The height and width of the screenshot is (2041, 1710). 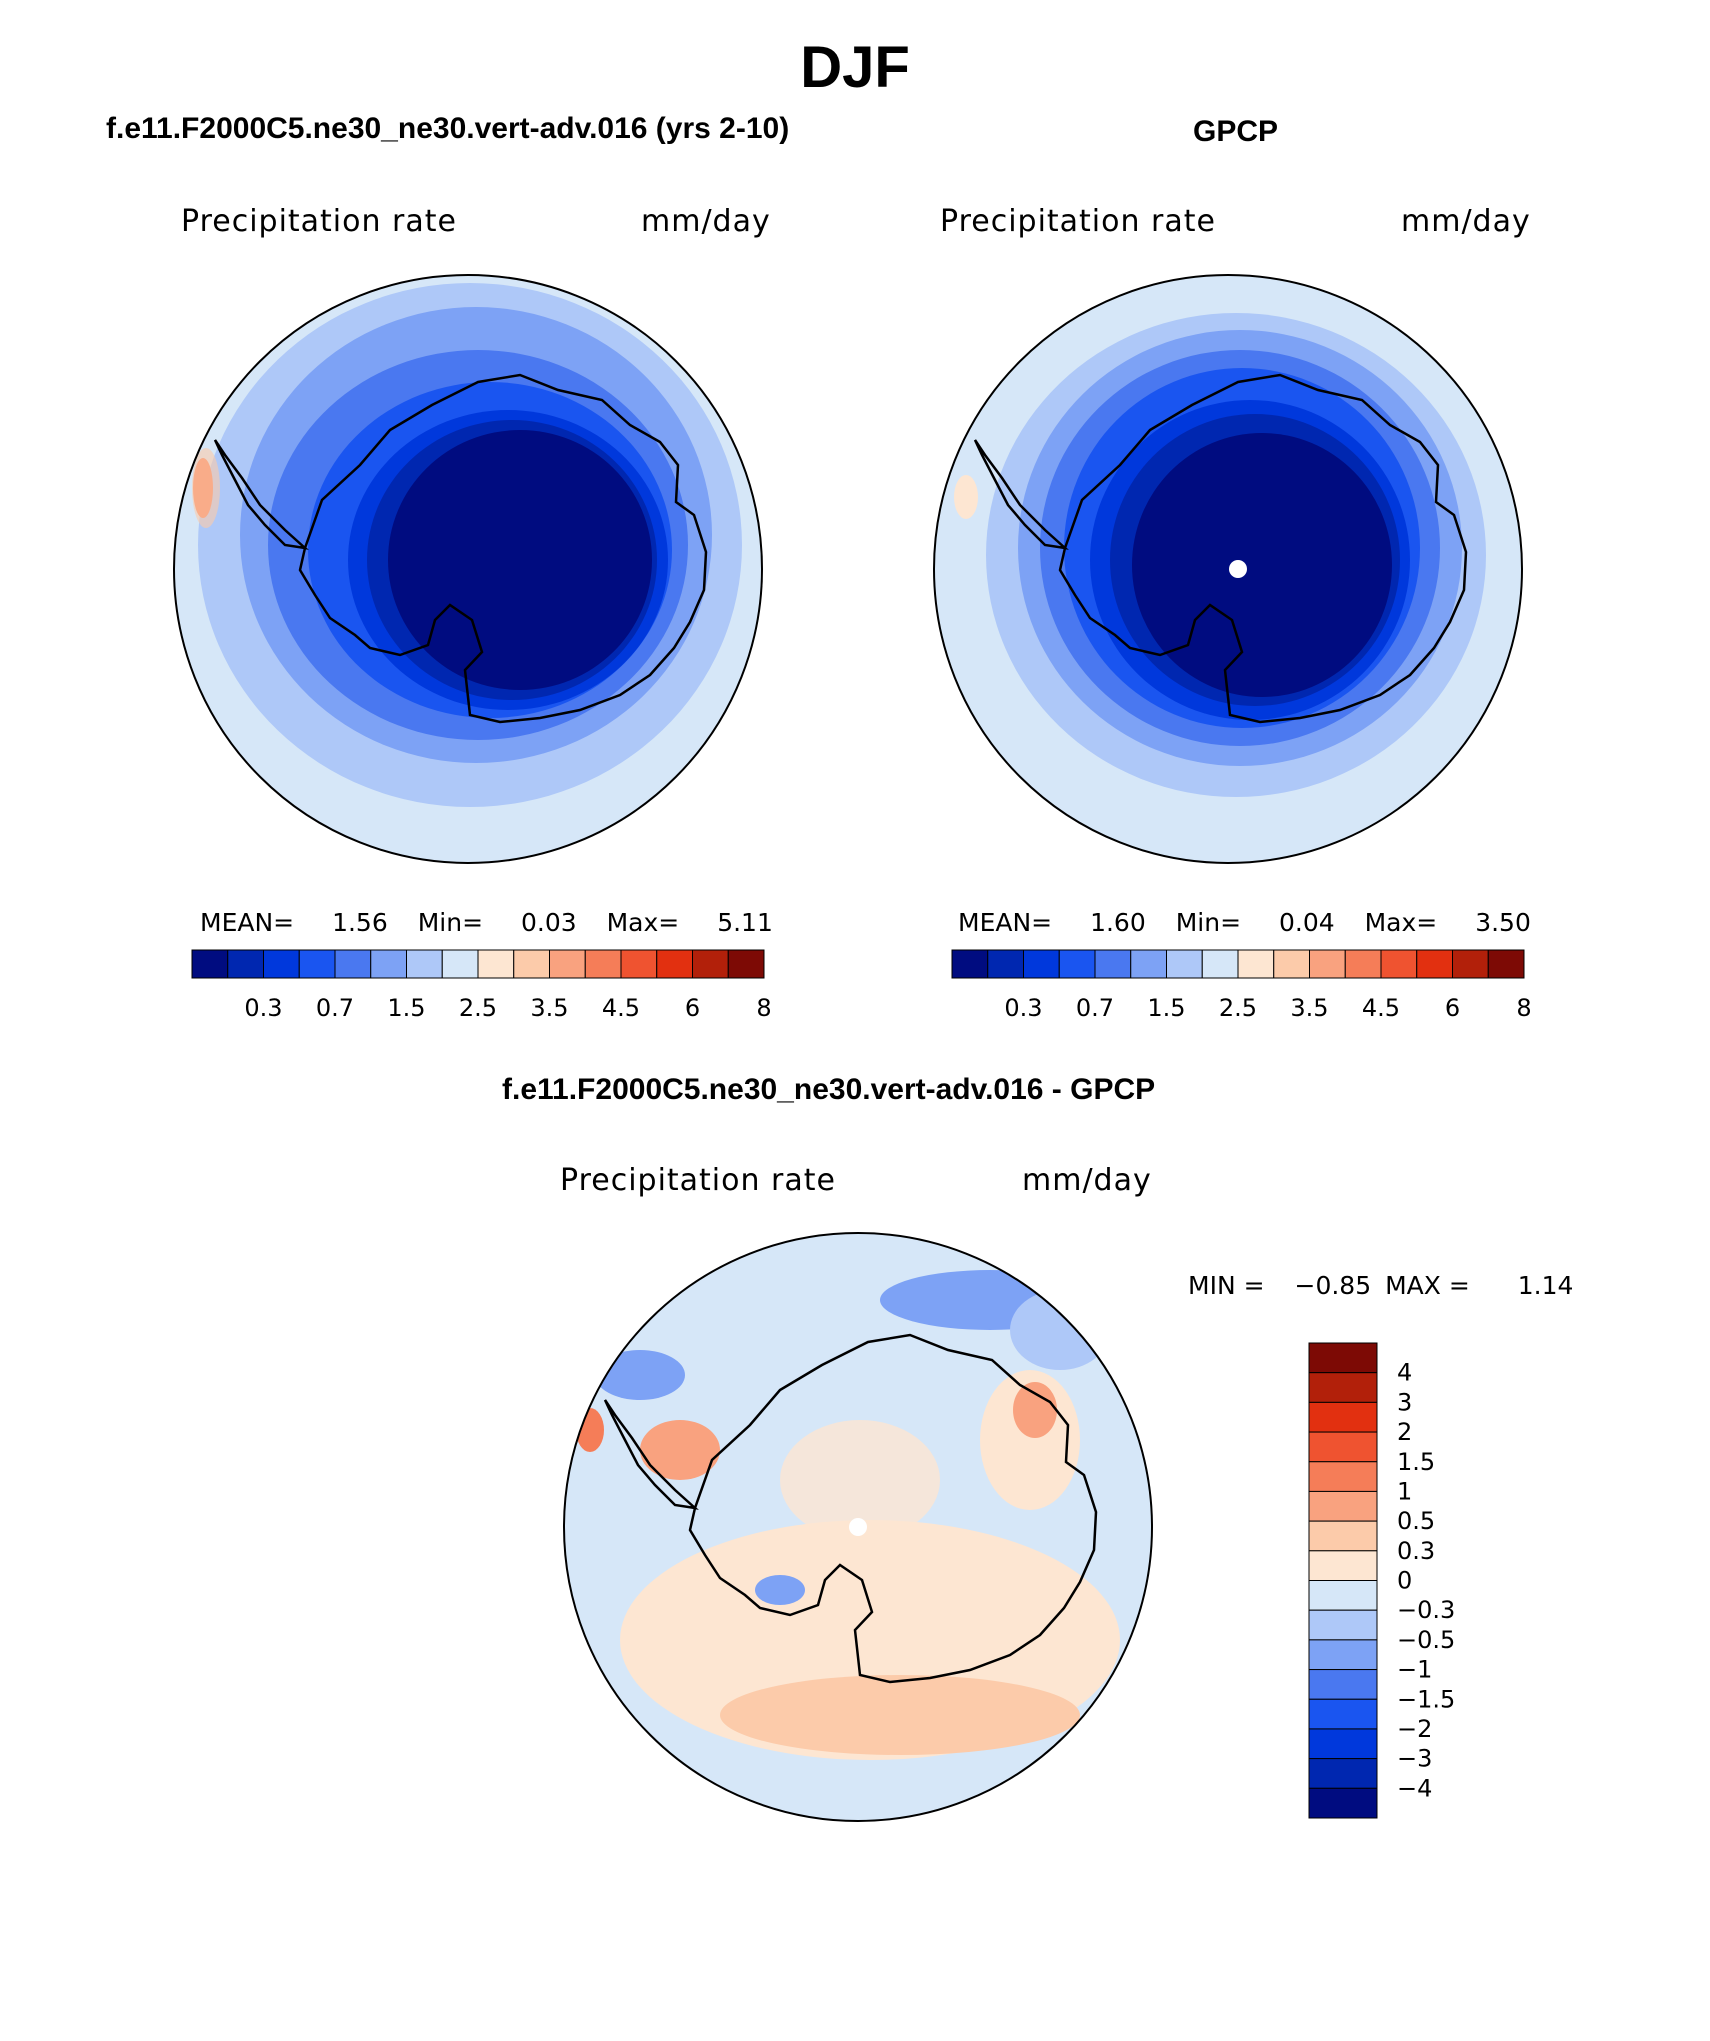 What do you see at coordinates (1503, 922) in the screenshot?
I see `obs-max-value: 3.50` at bounding box center [1503, 922].